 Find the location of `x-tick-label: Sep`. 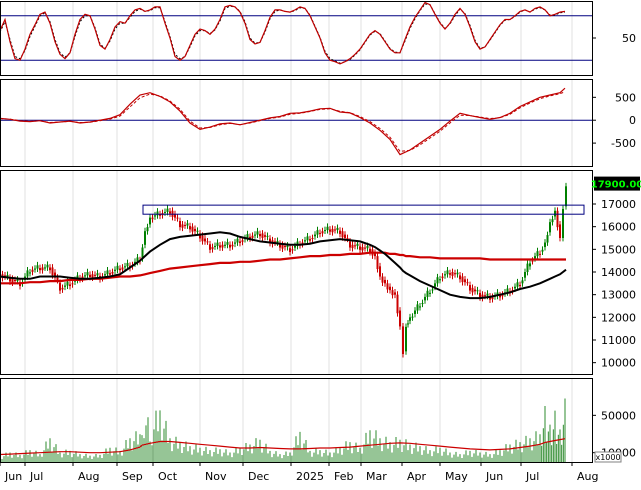

x-tick-label: Sep is located at coordinates (132, 476).